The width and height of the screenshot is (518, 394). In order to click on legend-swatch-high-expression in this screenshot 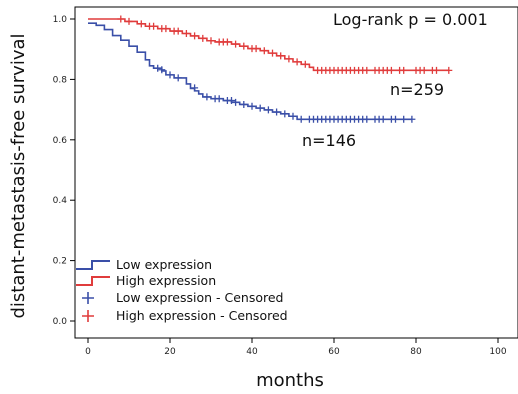, I will do `click(93, 281)`.